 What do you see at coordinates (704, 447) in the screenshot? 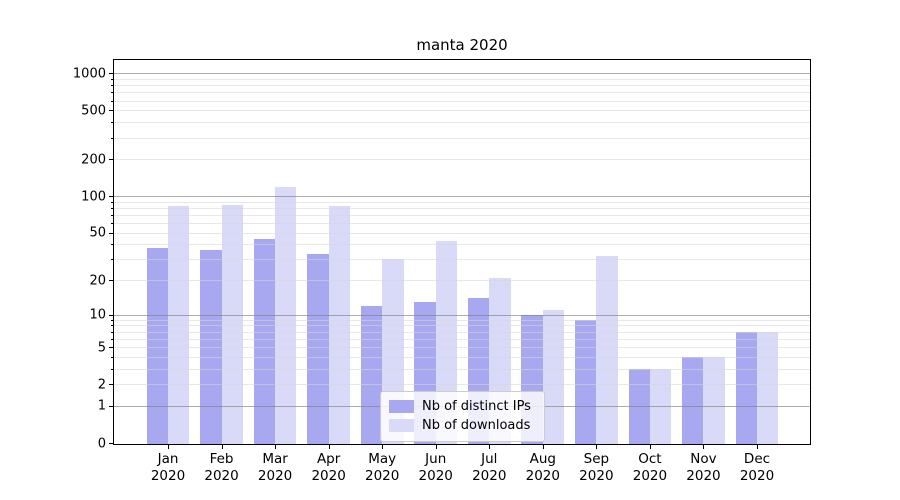
I see `xtick-nov` at bounding box center [704, 447].